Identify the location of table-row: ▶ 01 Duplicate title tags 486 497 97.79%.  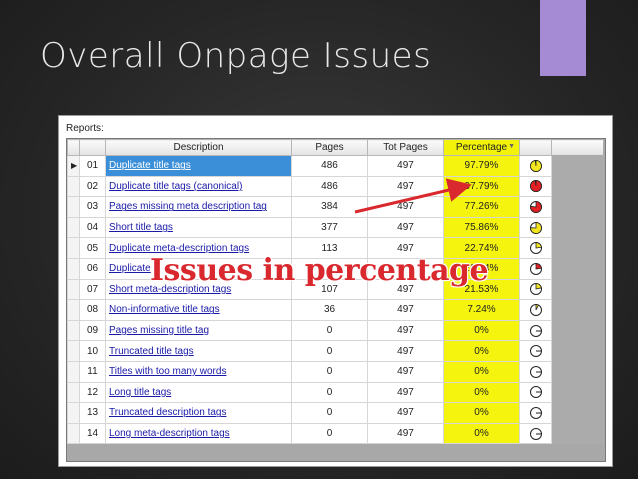
(335, 166).